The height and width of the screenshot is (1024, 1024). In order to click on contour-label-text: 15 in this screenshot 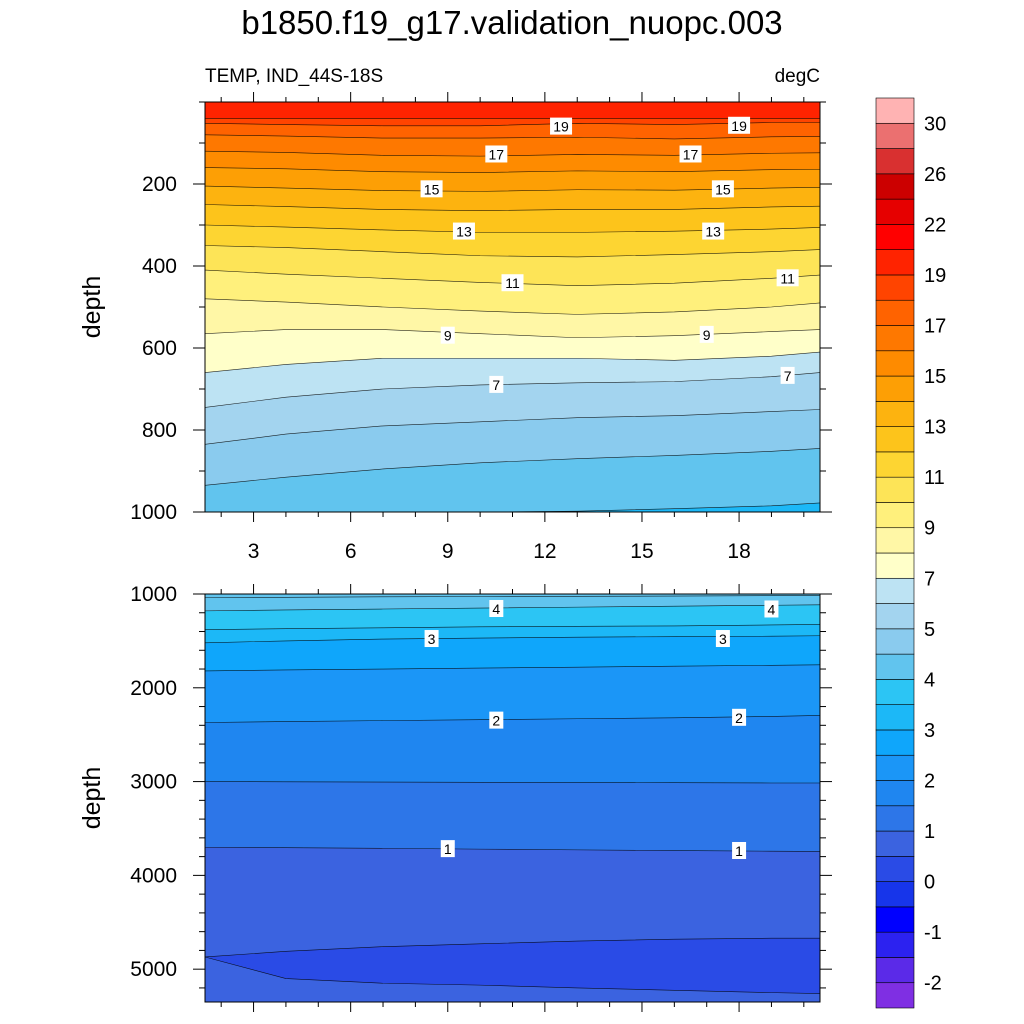, I will do `click(432, 189)`.